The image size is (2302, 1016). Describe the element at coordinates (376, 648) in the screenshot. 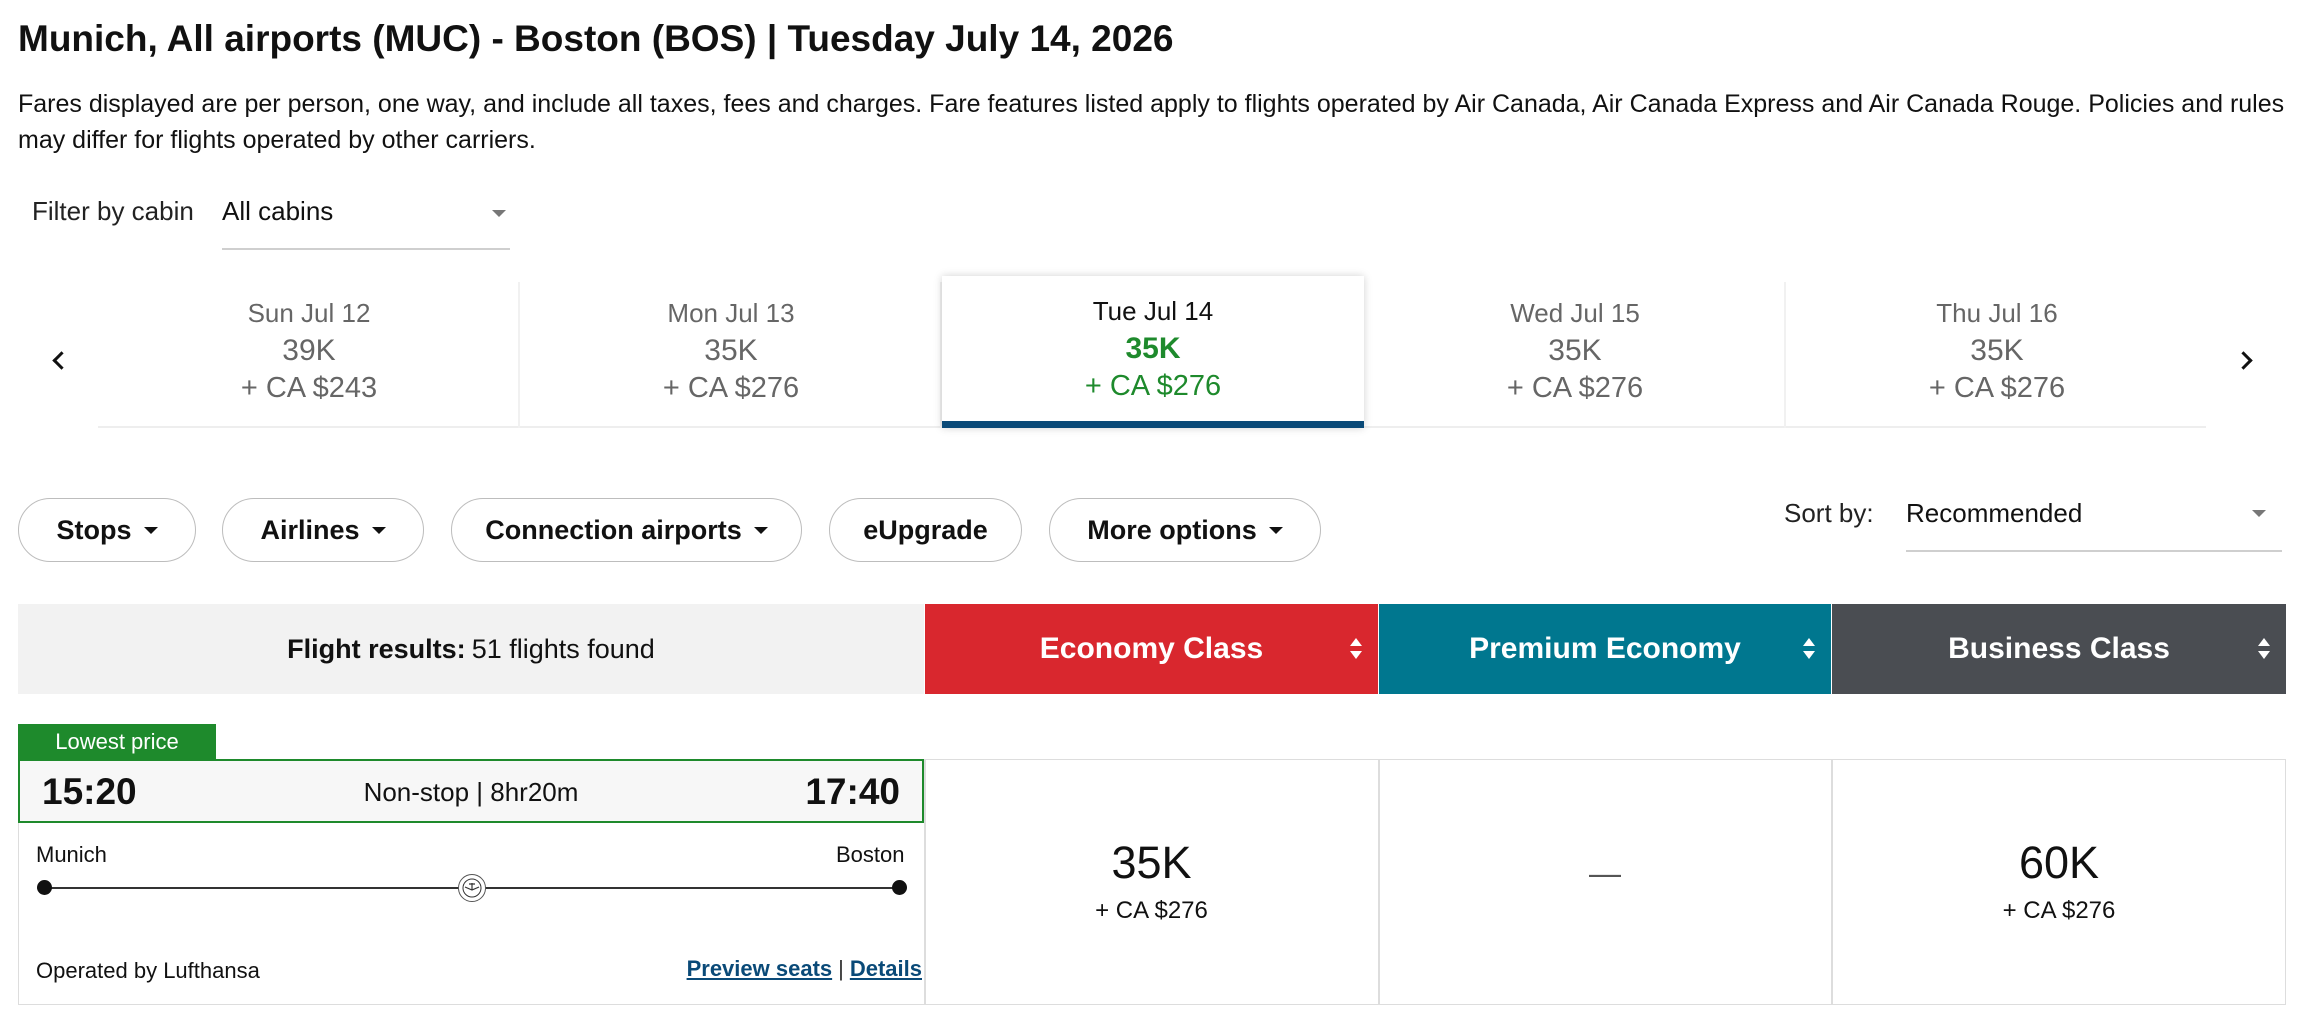

I see `flight-results-label: Flight results:` at that location.